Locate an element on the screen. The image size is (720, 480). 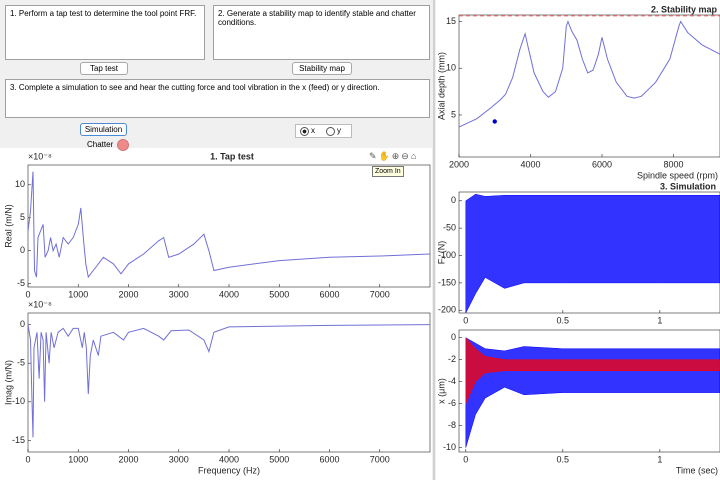
y-tick-label: -150 is located at coordinates (447, 282).